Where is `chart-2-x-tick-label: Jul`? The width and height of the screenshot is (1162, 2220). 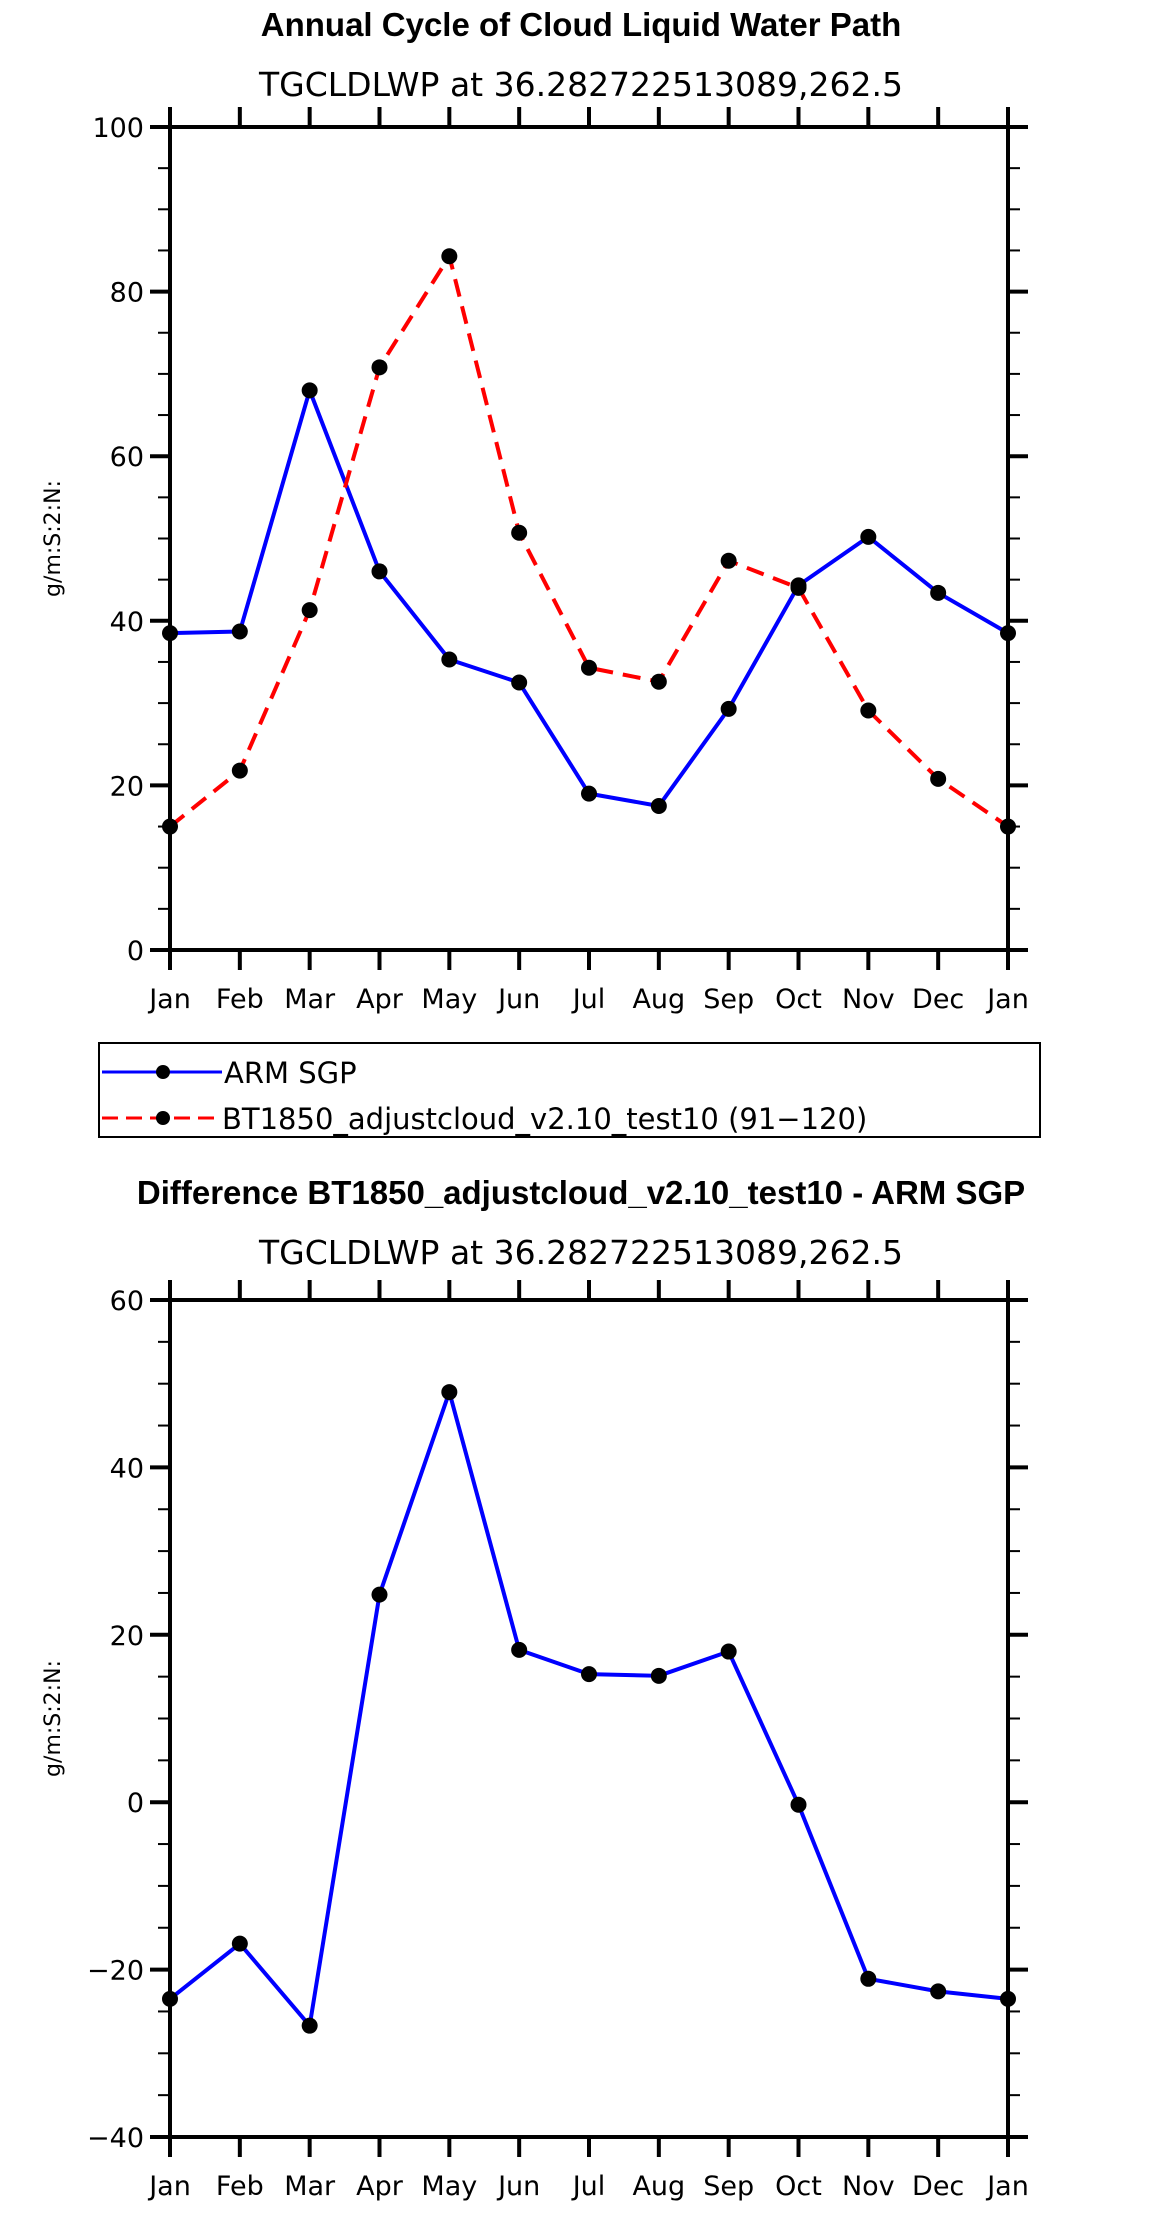 chart-2-x-tick-label: Jul is located at coordinates (588, 2186).